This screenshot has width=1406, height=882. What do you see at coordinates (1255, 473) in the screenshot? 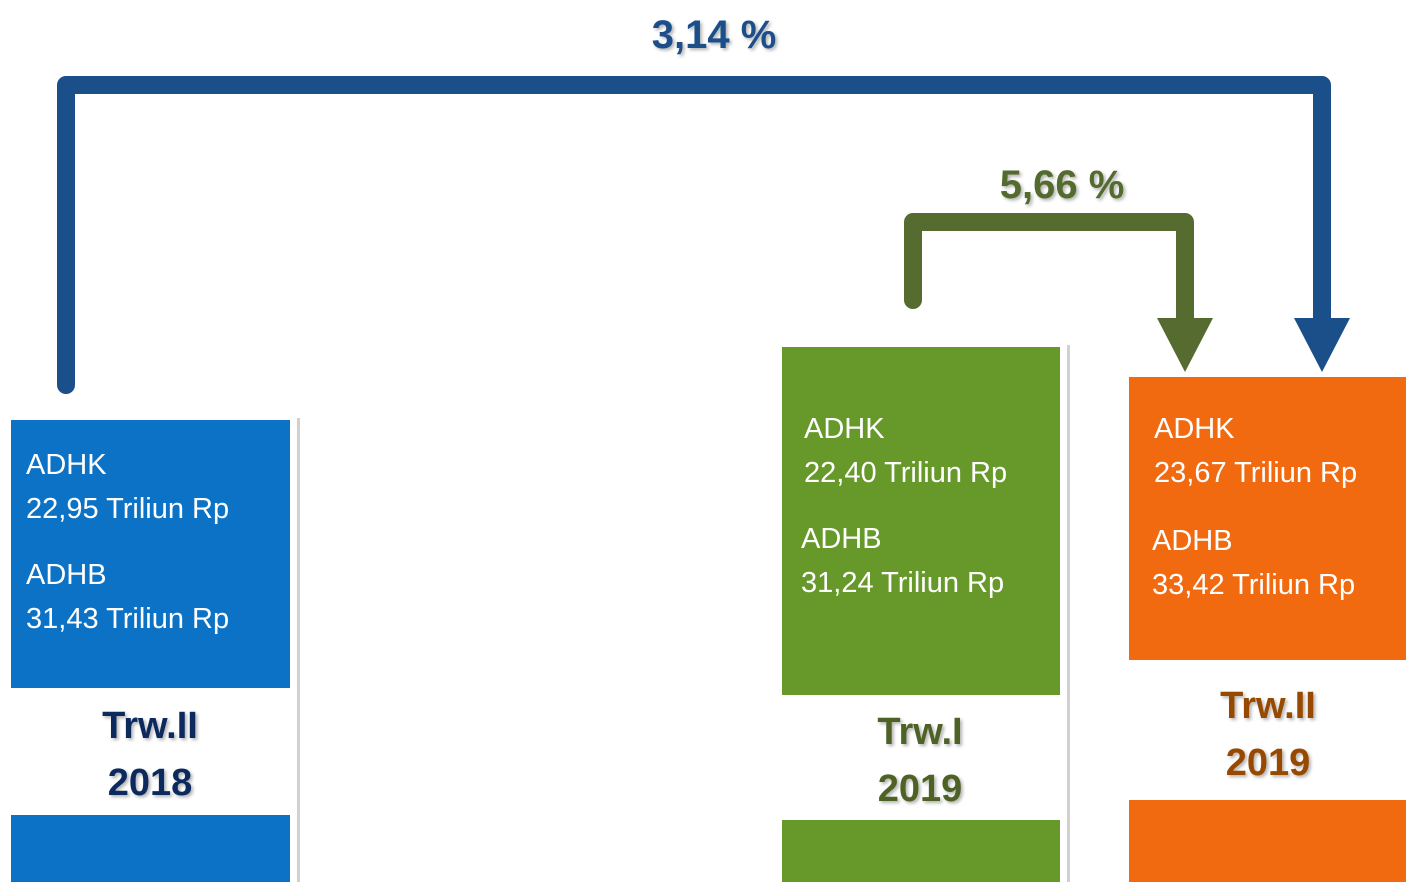
I see `adhk-value: 23,67 Triliun Rp` at bounding box center [1255, 473].